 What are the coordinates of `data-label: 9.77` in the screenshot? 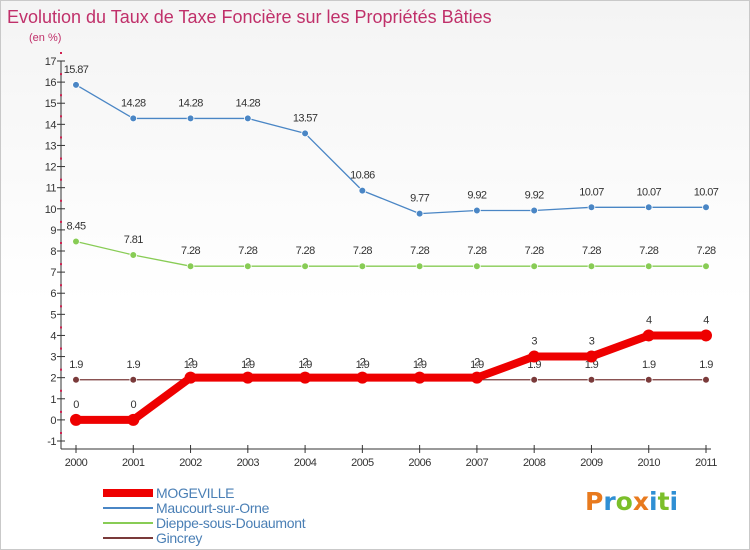 It's located at (419, 199).